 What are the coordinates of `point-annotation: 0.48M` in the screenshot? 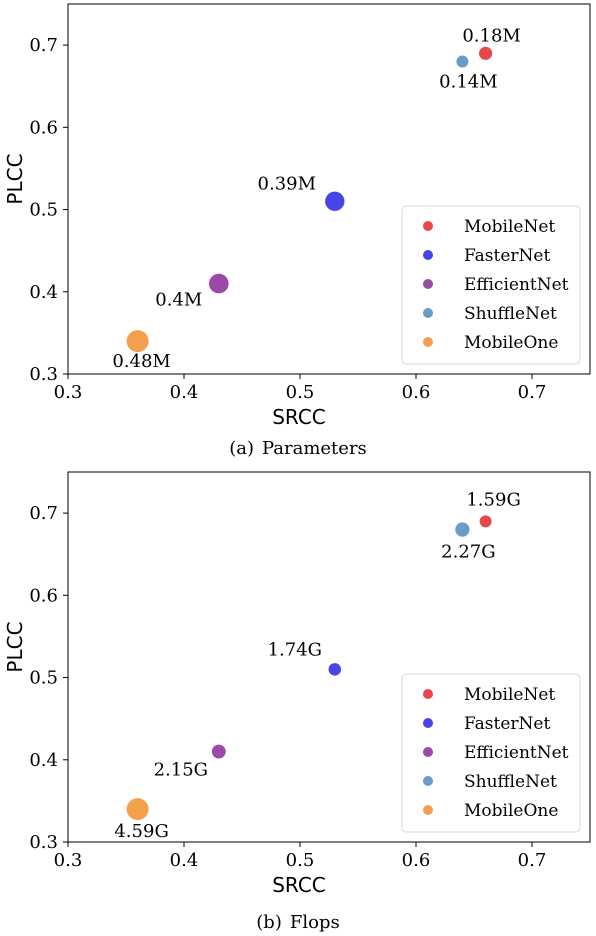 It's located at (141, 361).